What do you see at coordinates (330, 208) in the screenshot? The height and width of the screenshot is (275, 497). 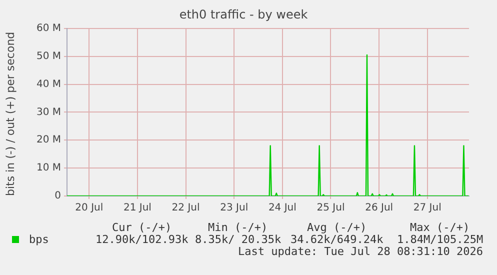 I see `x-tick-label: 25 Jul` at bounding box center [330, 208].